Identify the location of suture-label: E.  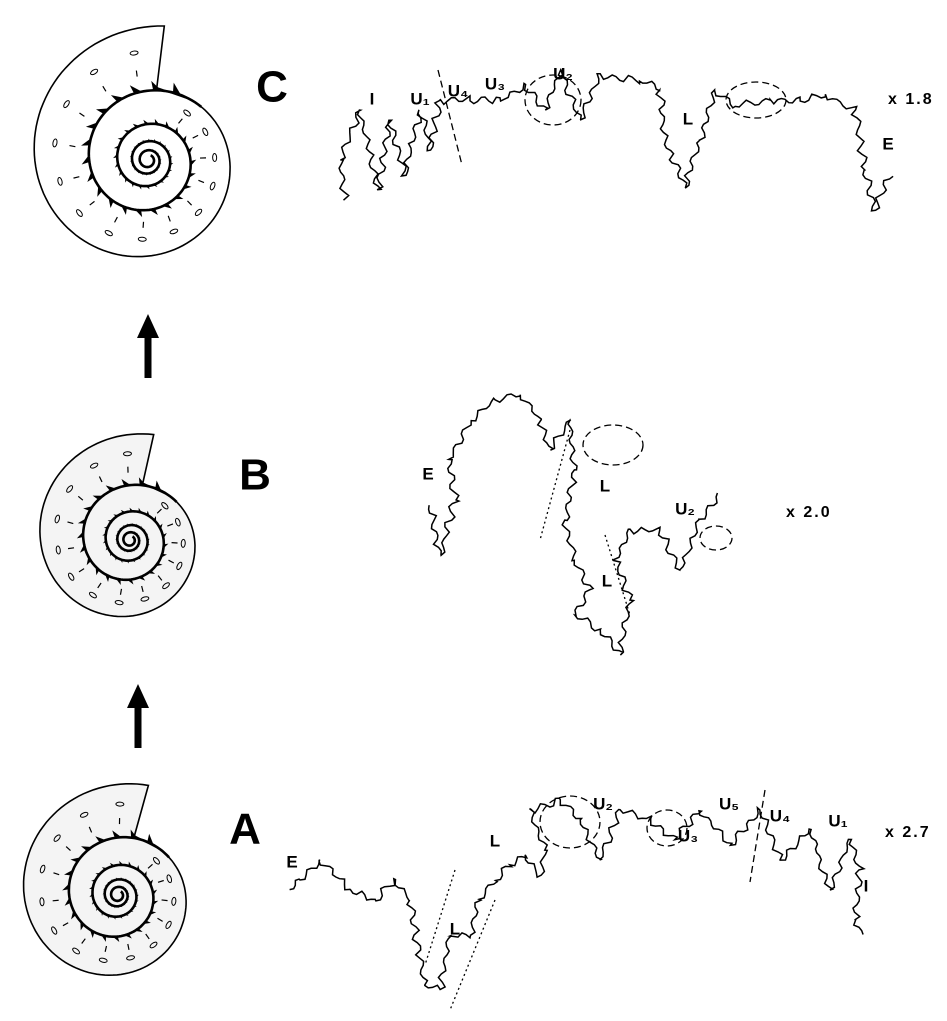
(427, 473).